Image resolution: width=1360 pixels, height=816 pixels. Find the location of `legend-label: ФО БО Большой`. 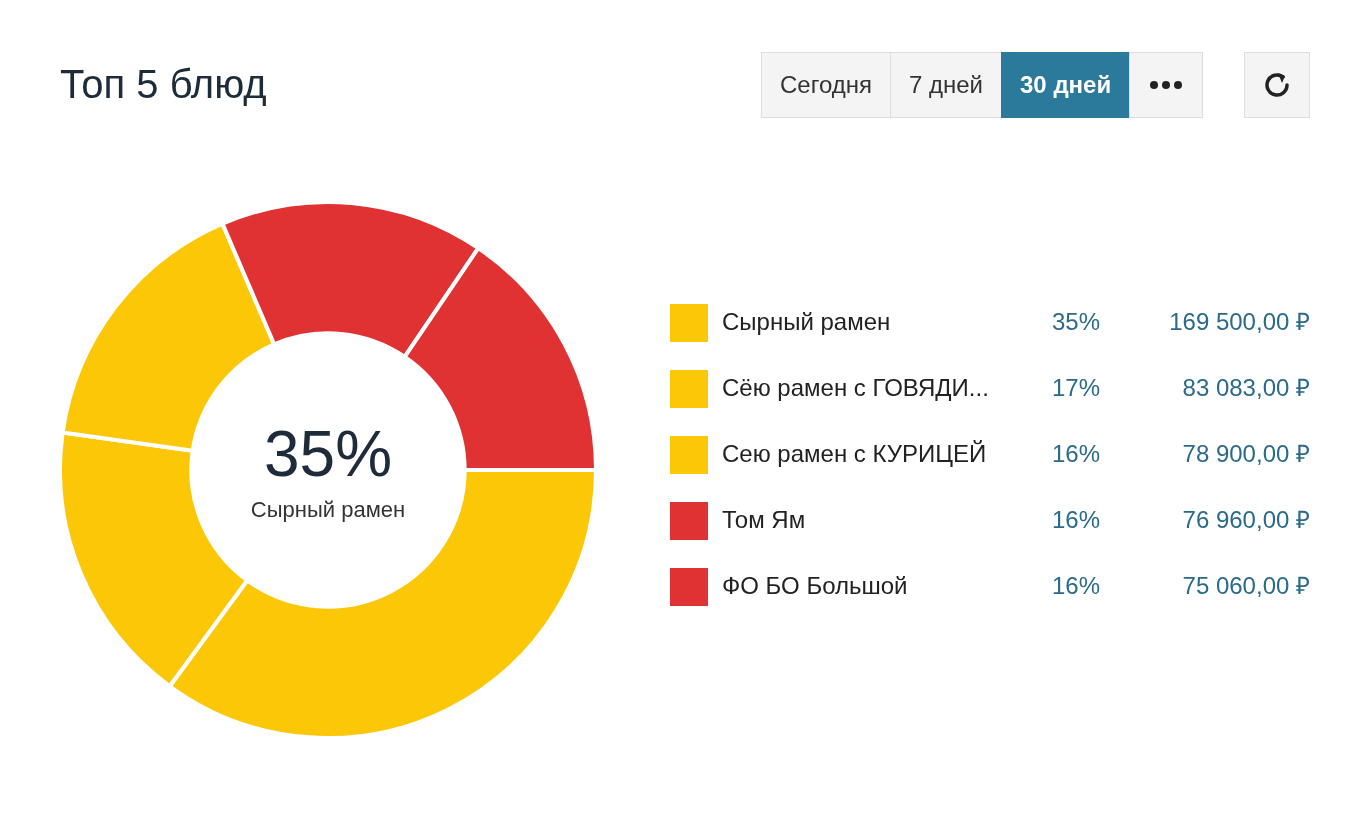

legend-label: ФО БО Большой is located at coordinates (815, 585).